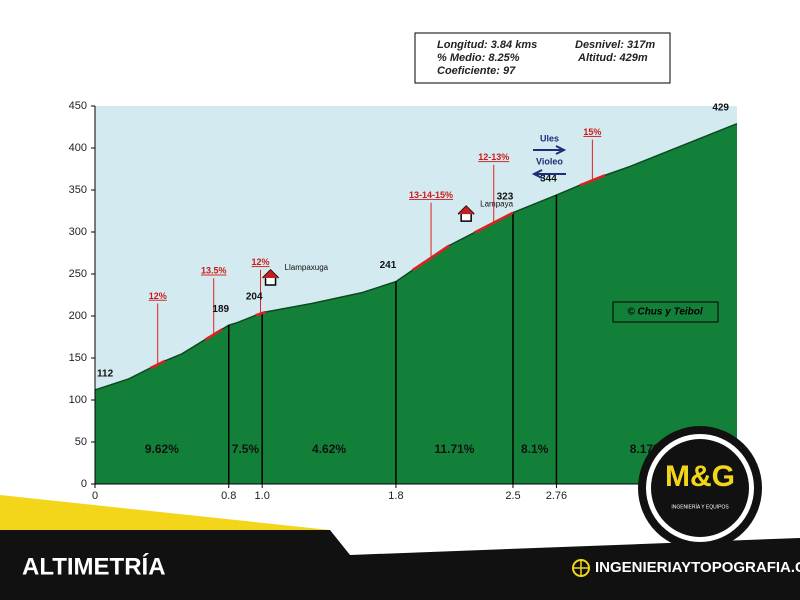 This screenshot has width=800, height=600. Describe the element at coordinates (81, 442) in the screenshot. I see `y-tick-label: 50` at that location.